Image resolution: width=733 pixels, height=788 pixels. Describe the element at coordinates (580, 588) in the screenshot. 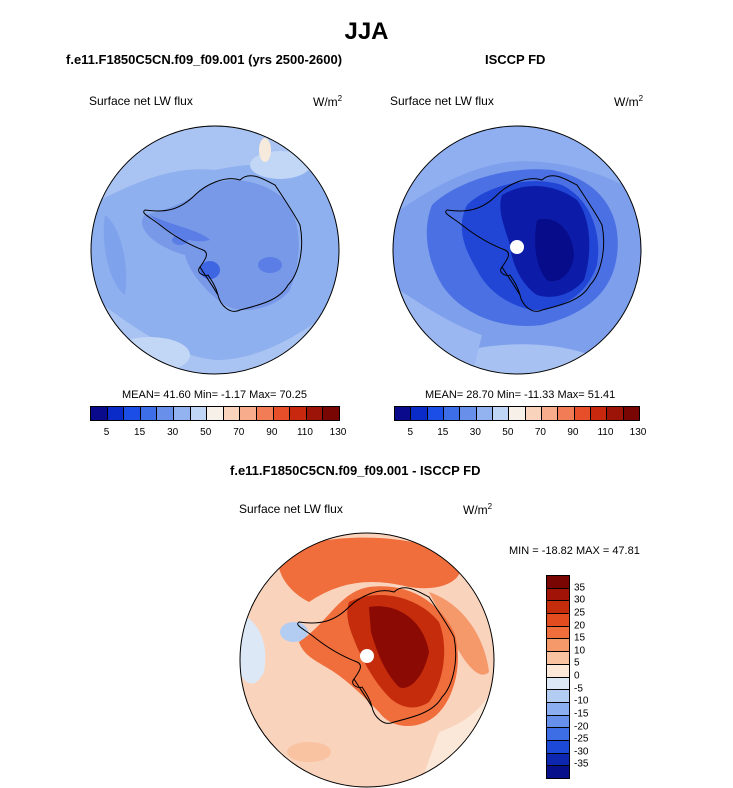

I see `colorbar-tick-label: 35` at that location.